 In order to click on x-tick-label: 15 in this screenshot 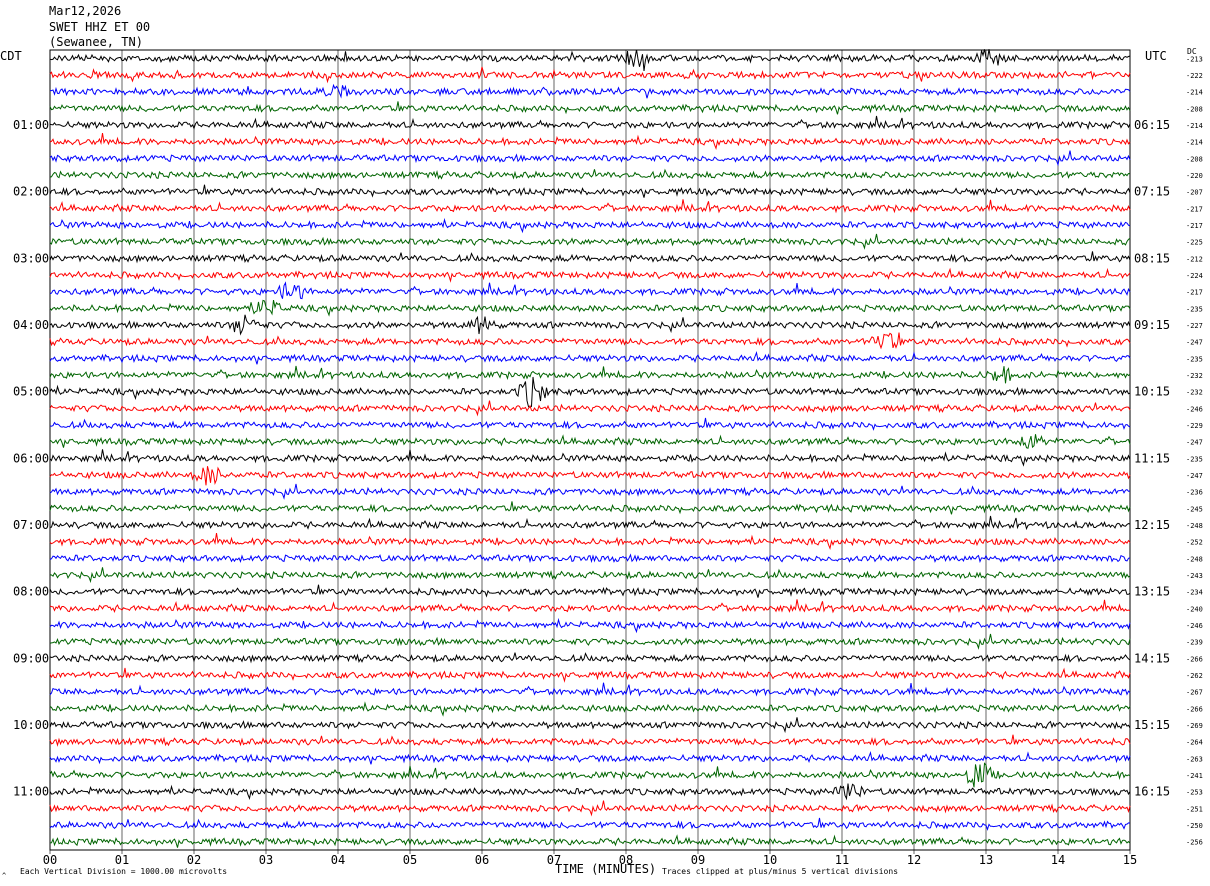, I will do `click(1130, 860)`.